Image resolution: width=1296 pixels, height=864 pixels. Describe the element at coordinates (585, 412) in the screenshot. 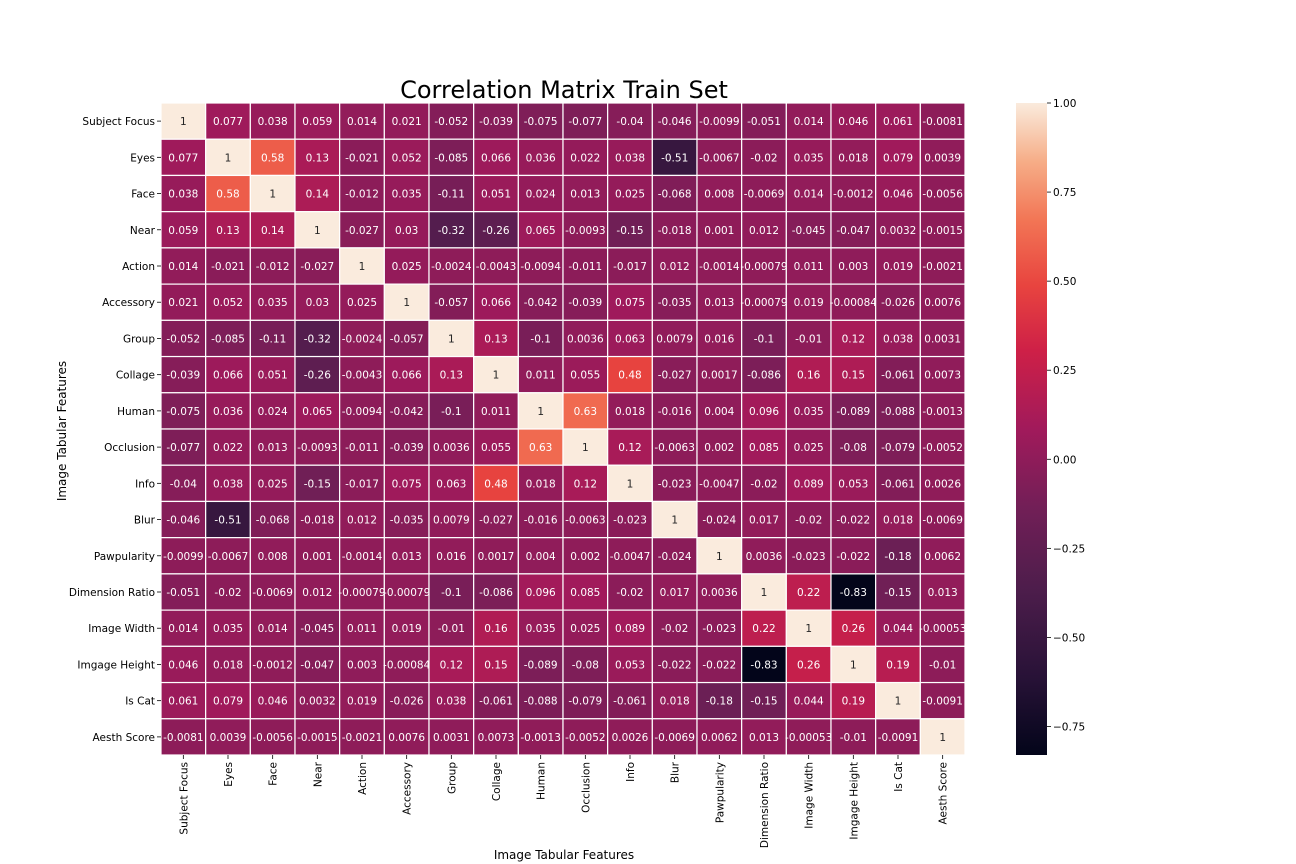

I see `heatmap-cell-value: 0.63` at that location.